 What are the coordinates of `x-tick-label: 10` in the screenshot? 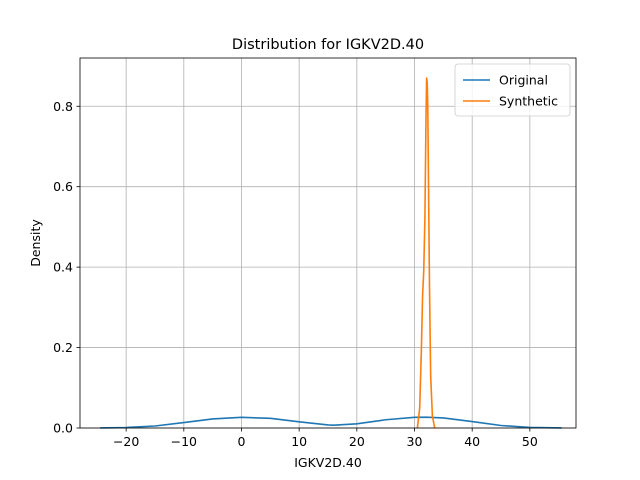 It's located at (299, 441).